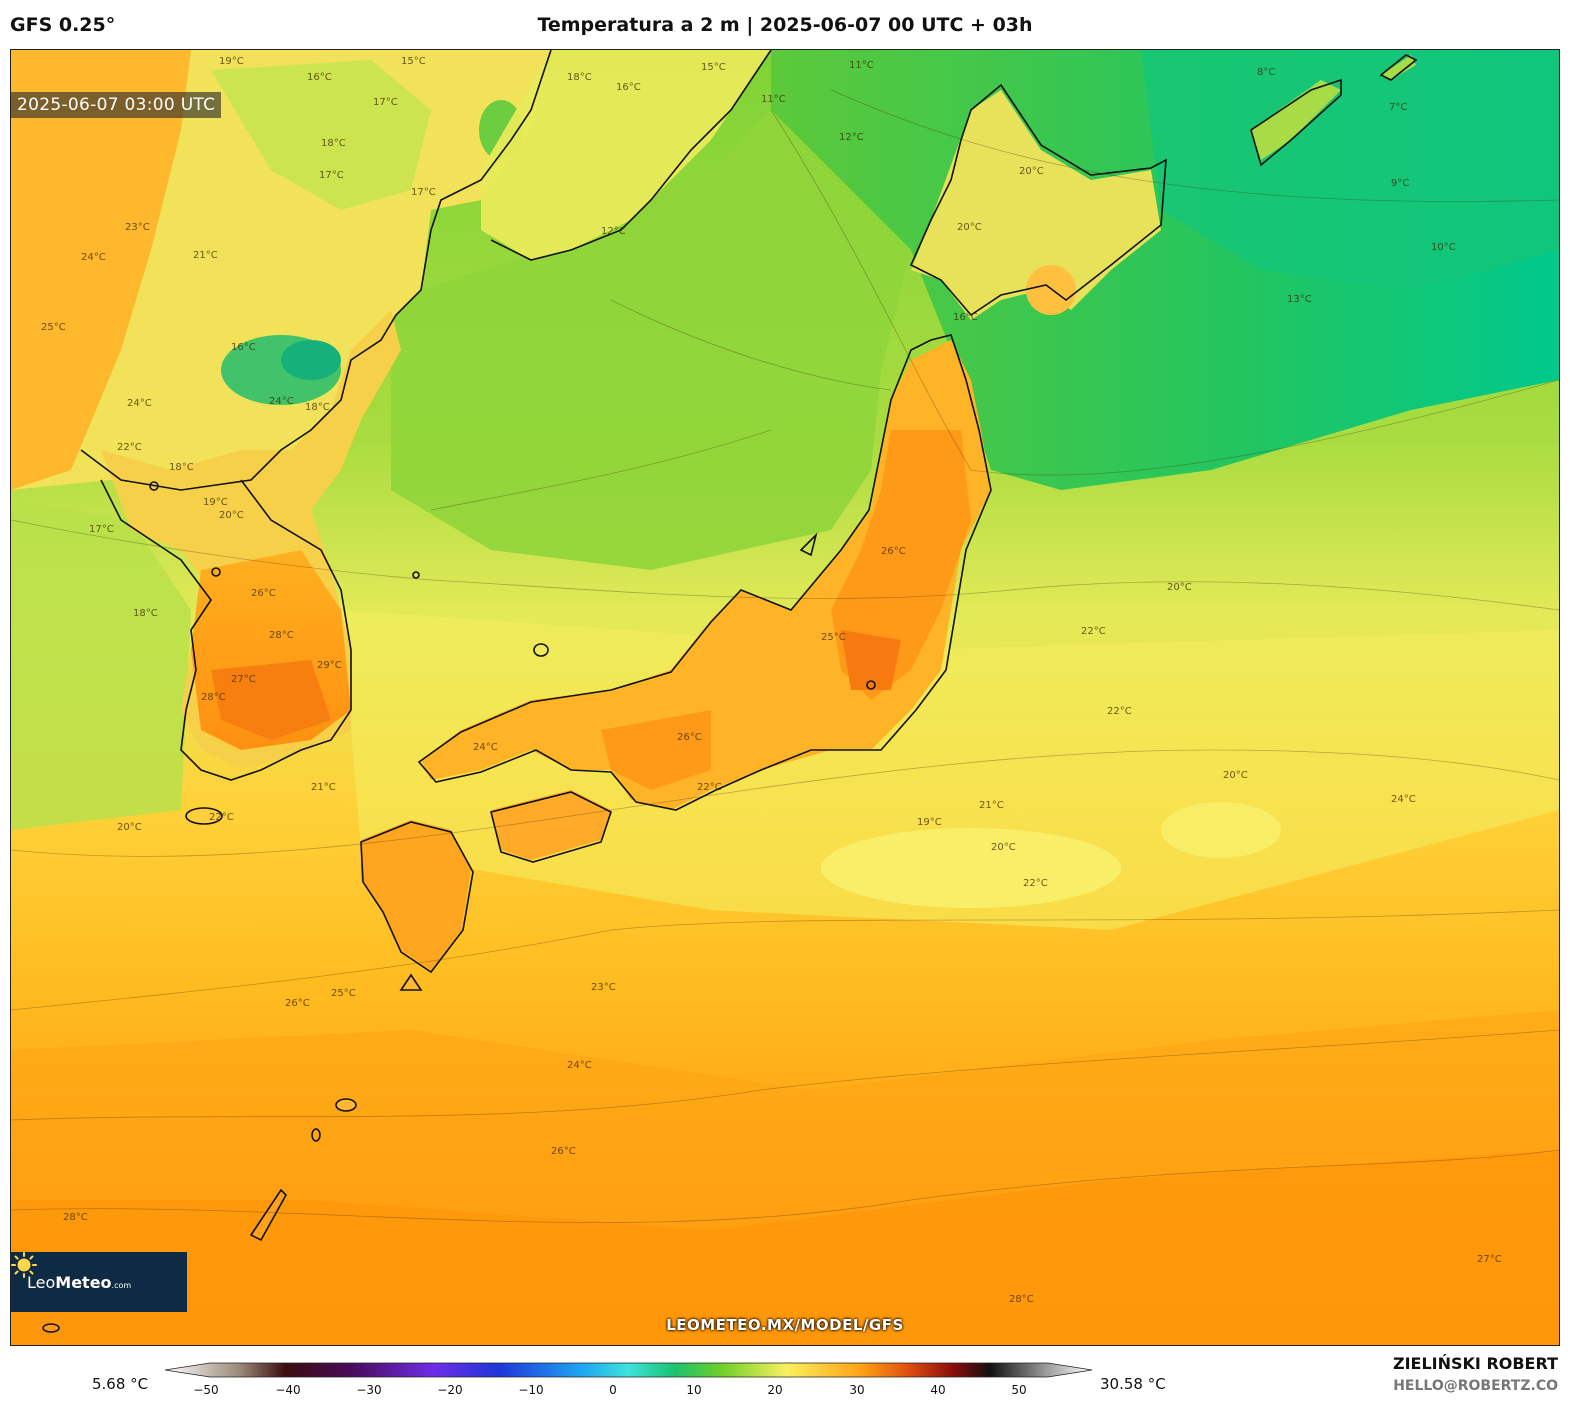 Image resolution: width=1570 pixels, height=1404 pixels. Describe the element at coordinates (24, 1265) in the screenshot. I see `sun-icon` at that location.